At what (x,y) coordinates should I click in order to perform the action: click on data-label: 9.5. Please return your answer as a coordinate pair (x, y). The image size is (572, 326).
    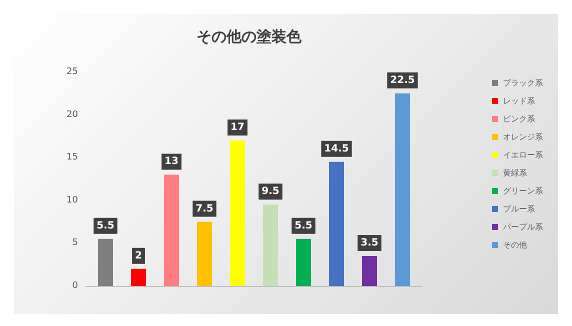
    Looking at the image, I should click on (271, 192).